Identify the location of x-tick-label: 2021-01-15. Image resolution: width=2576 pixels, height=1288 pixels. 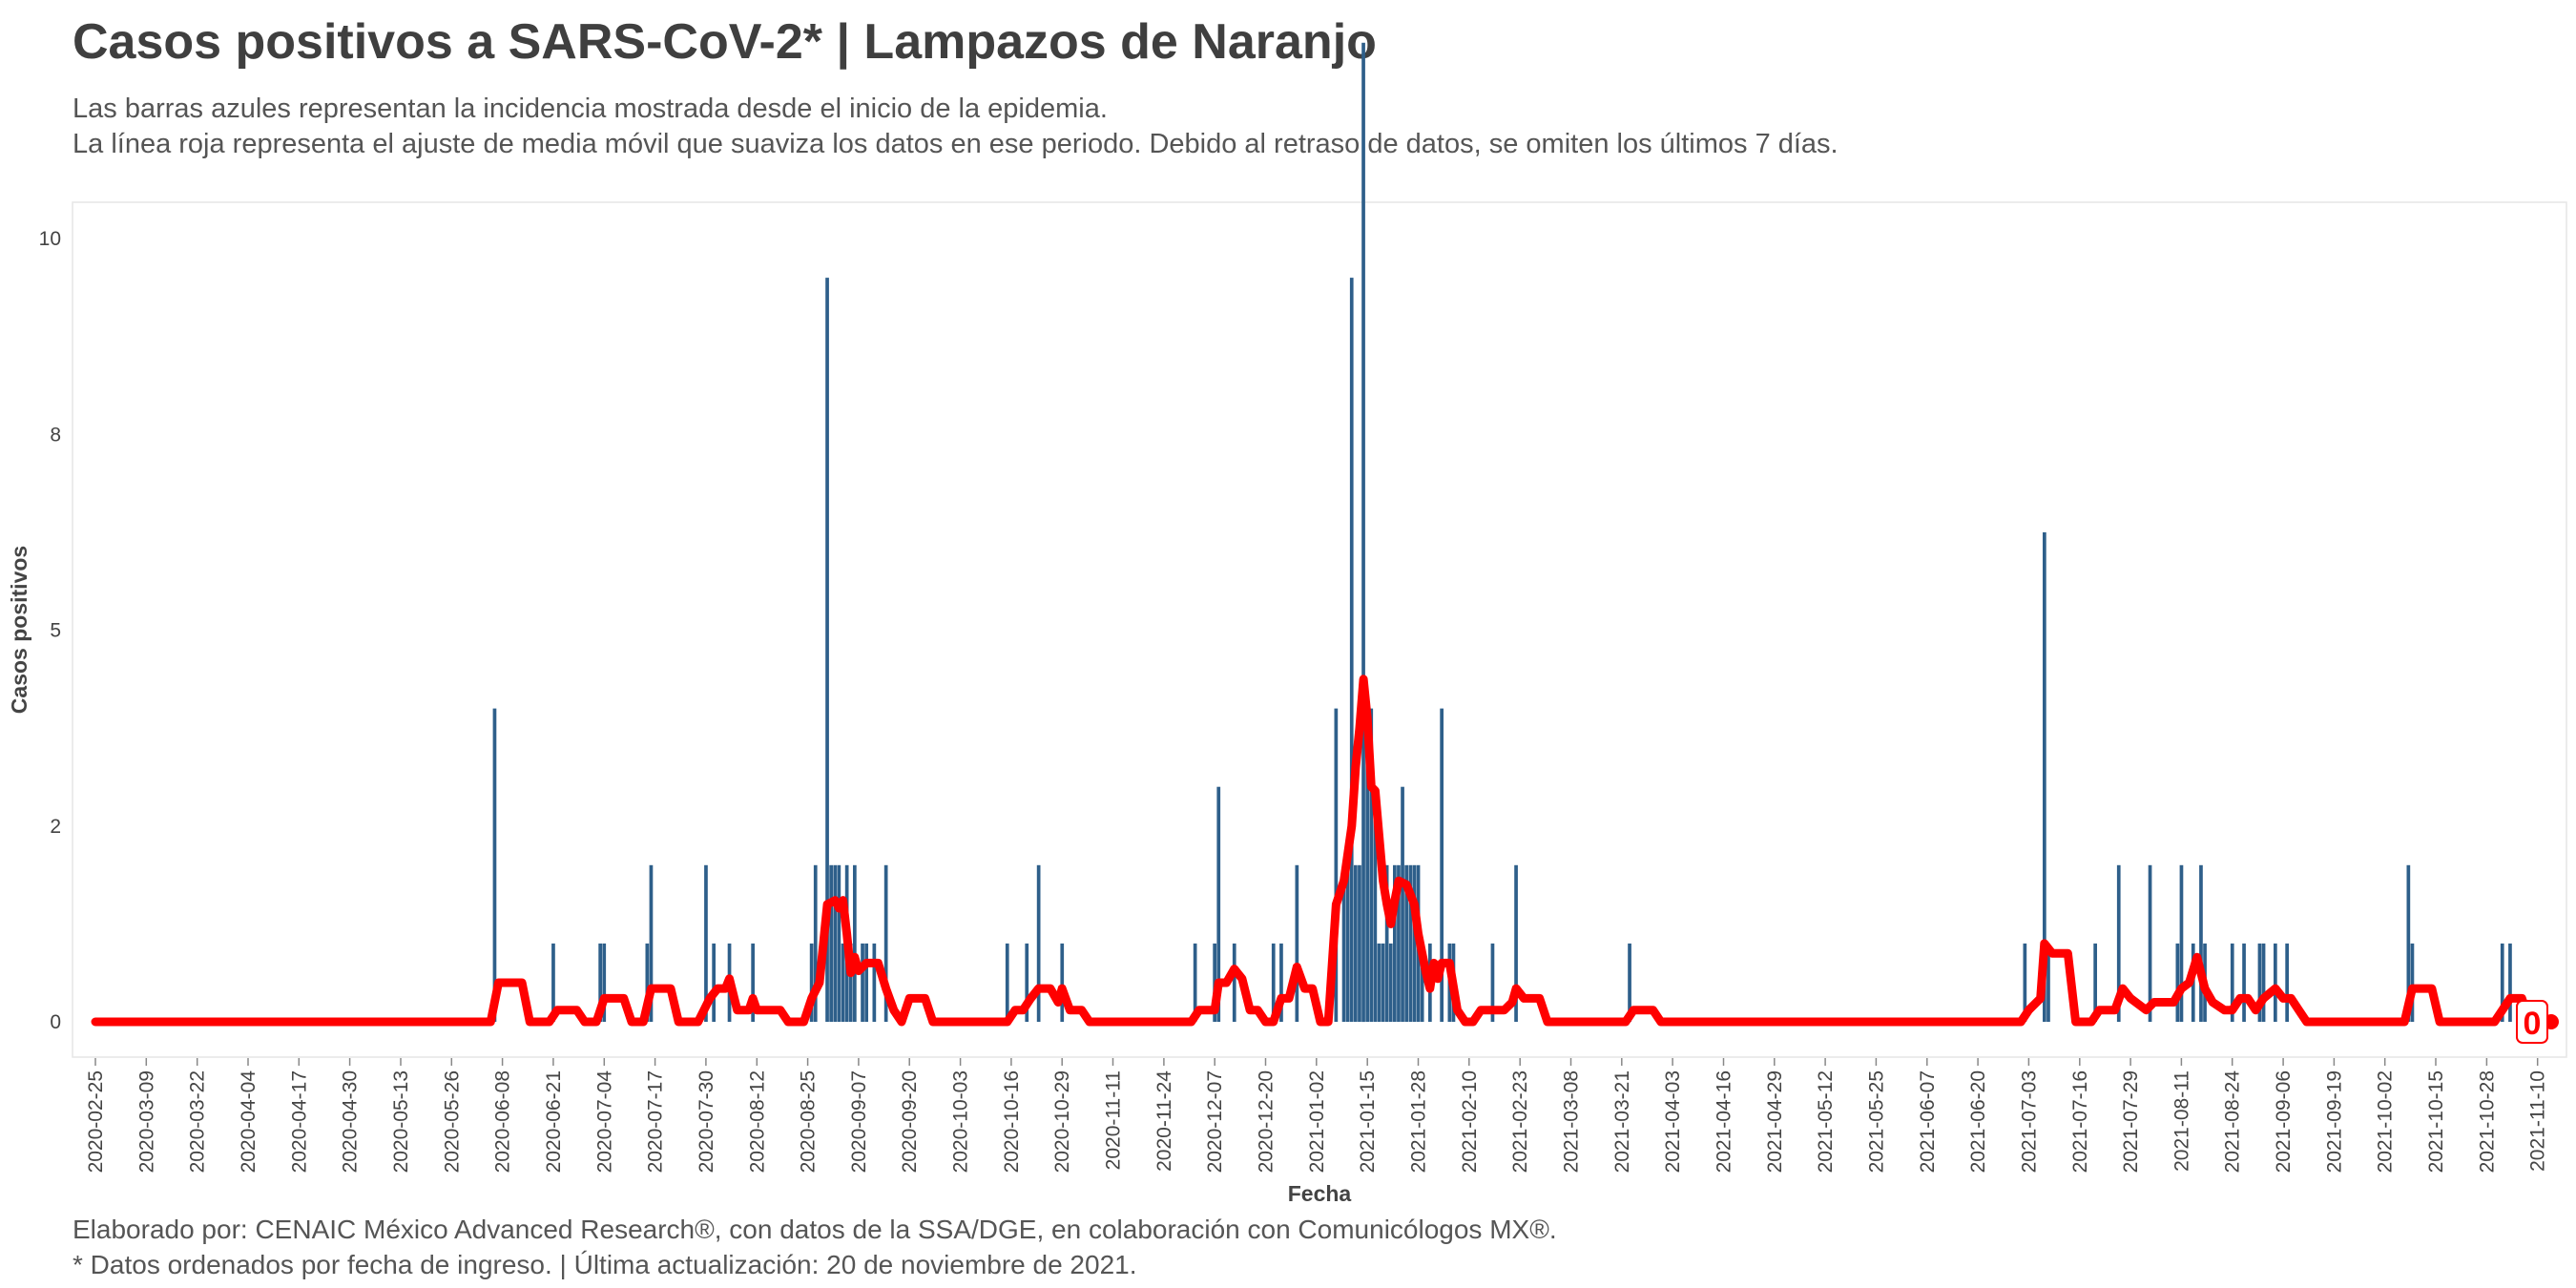
(1368, 1121).